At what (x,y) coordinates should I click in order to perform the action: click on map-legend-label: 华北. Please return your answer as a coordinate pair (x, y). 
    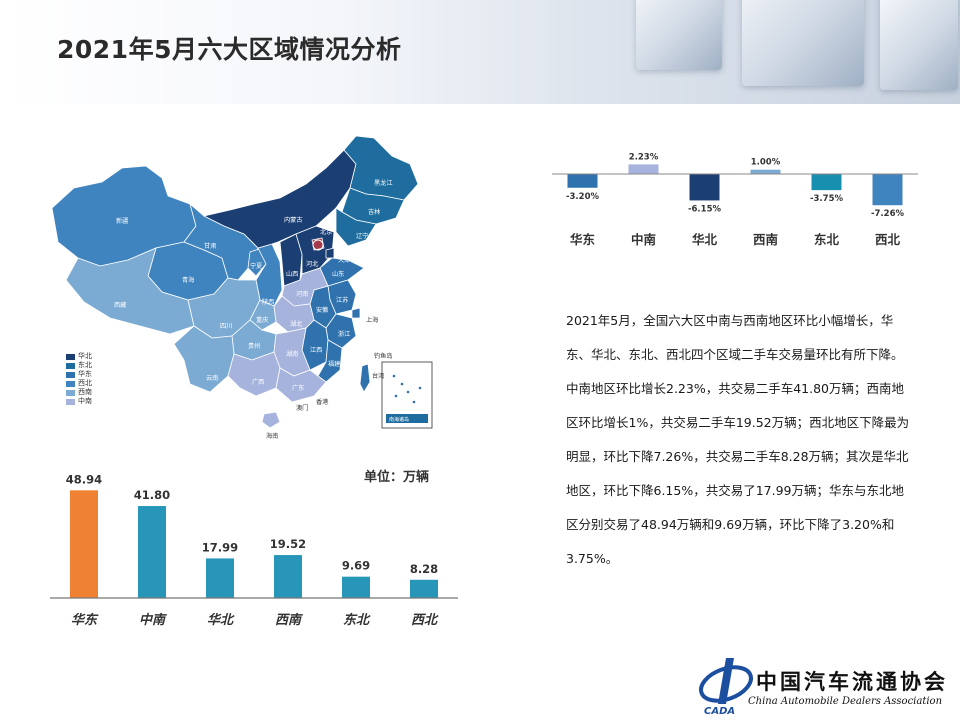
    Looking at the image, I should click on (85, 356).